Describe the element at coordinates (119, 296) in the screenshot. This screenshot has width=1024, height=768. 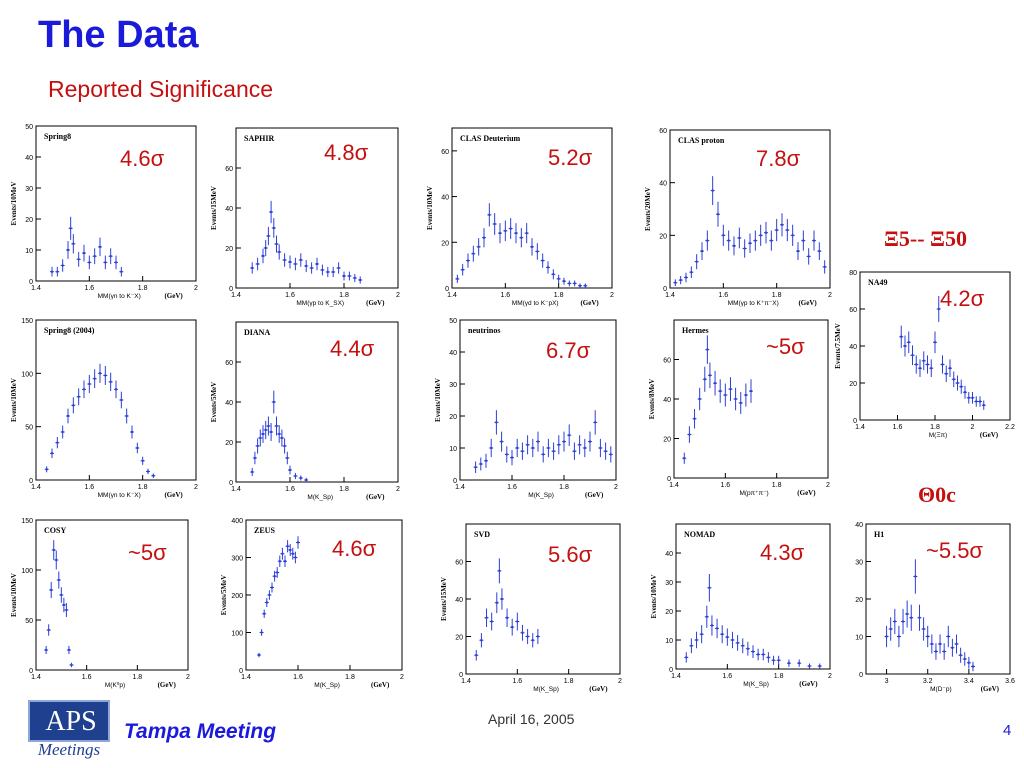
I see `x-axis-label: MM(γn to K⁻X)` at that location.